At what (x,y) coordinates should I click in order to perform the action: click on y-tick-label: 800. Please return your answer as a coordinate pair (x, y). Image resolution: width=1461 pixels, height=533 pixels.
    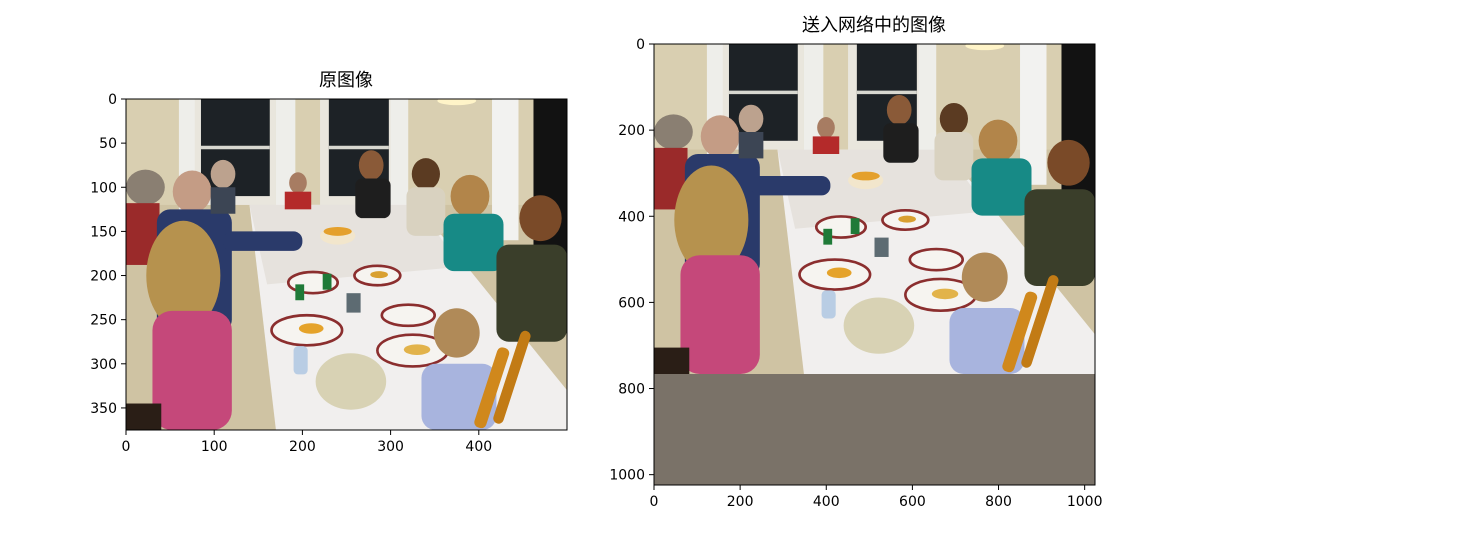
    Looking at the image, I should click on (631, 390).